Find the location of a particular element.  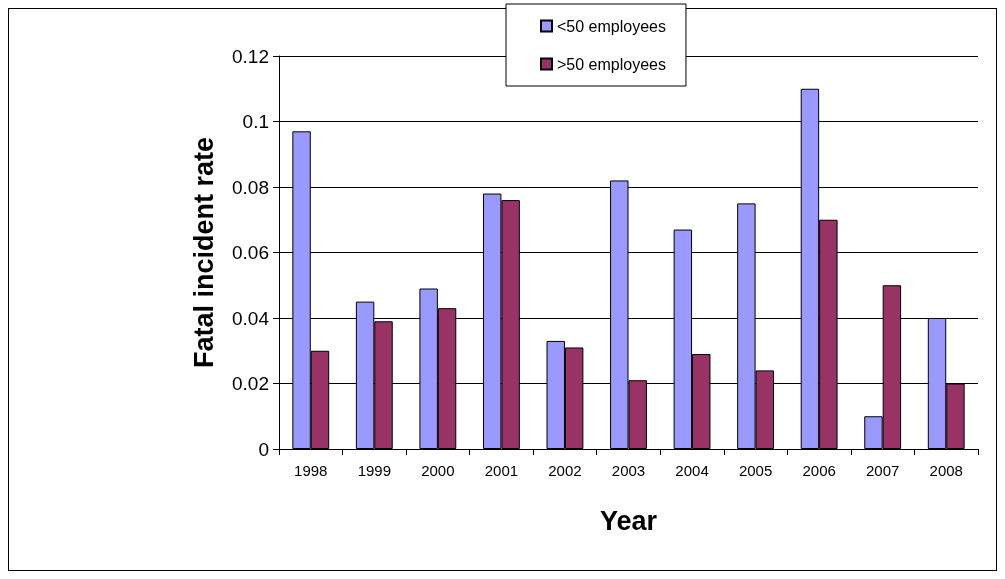

x-tick-label: 2004 is located at coordinates (692, 470).